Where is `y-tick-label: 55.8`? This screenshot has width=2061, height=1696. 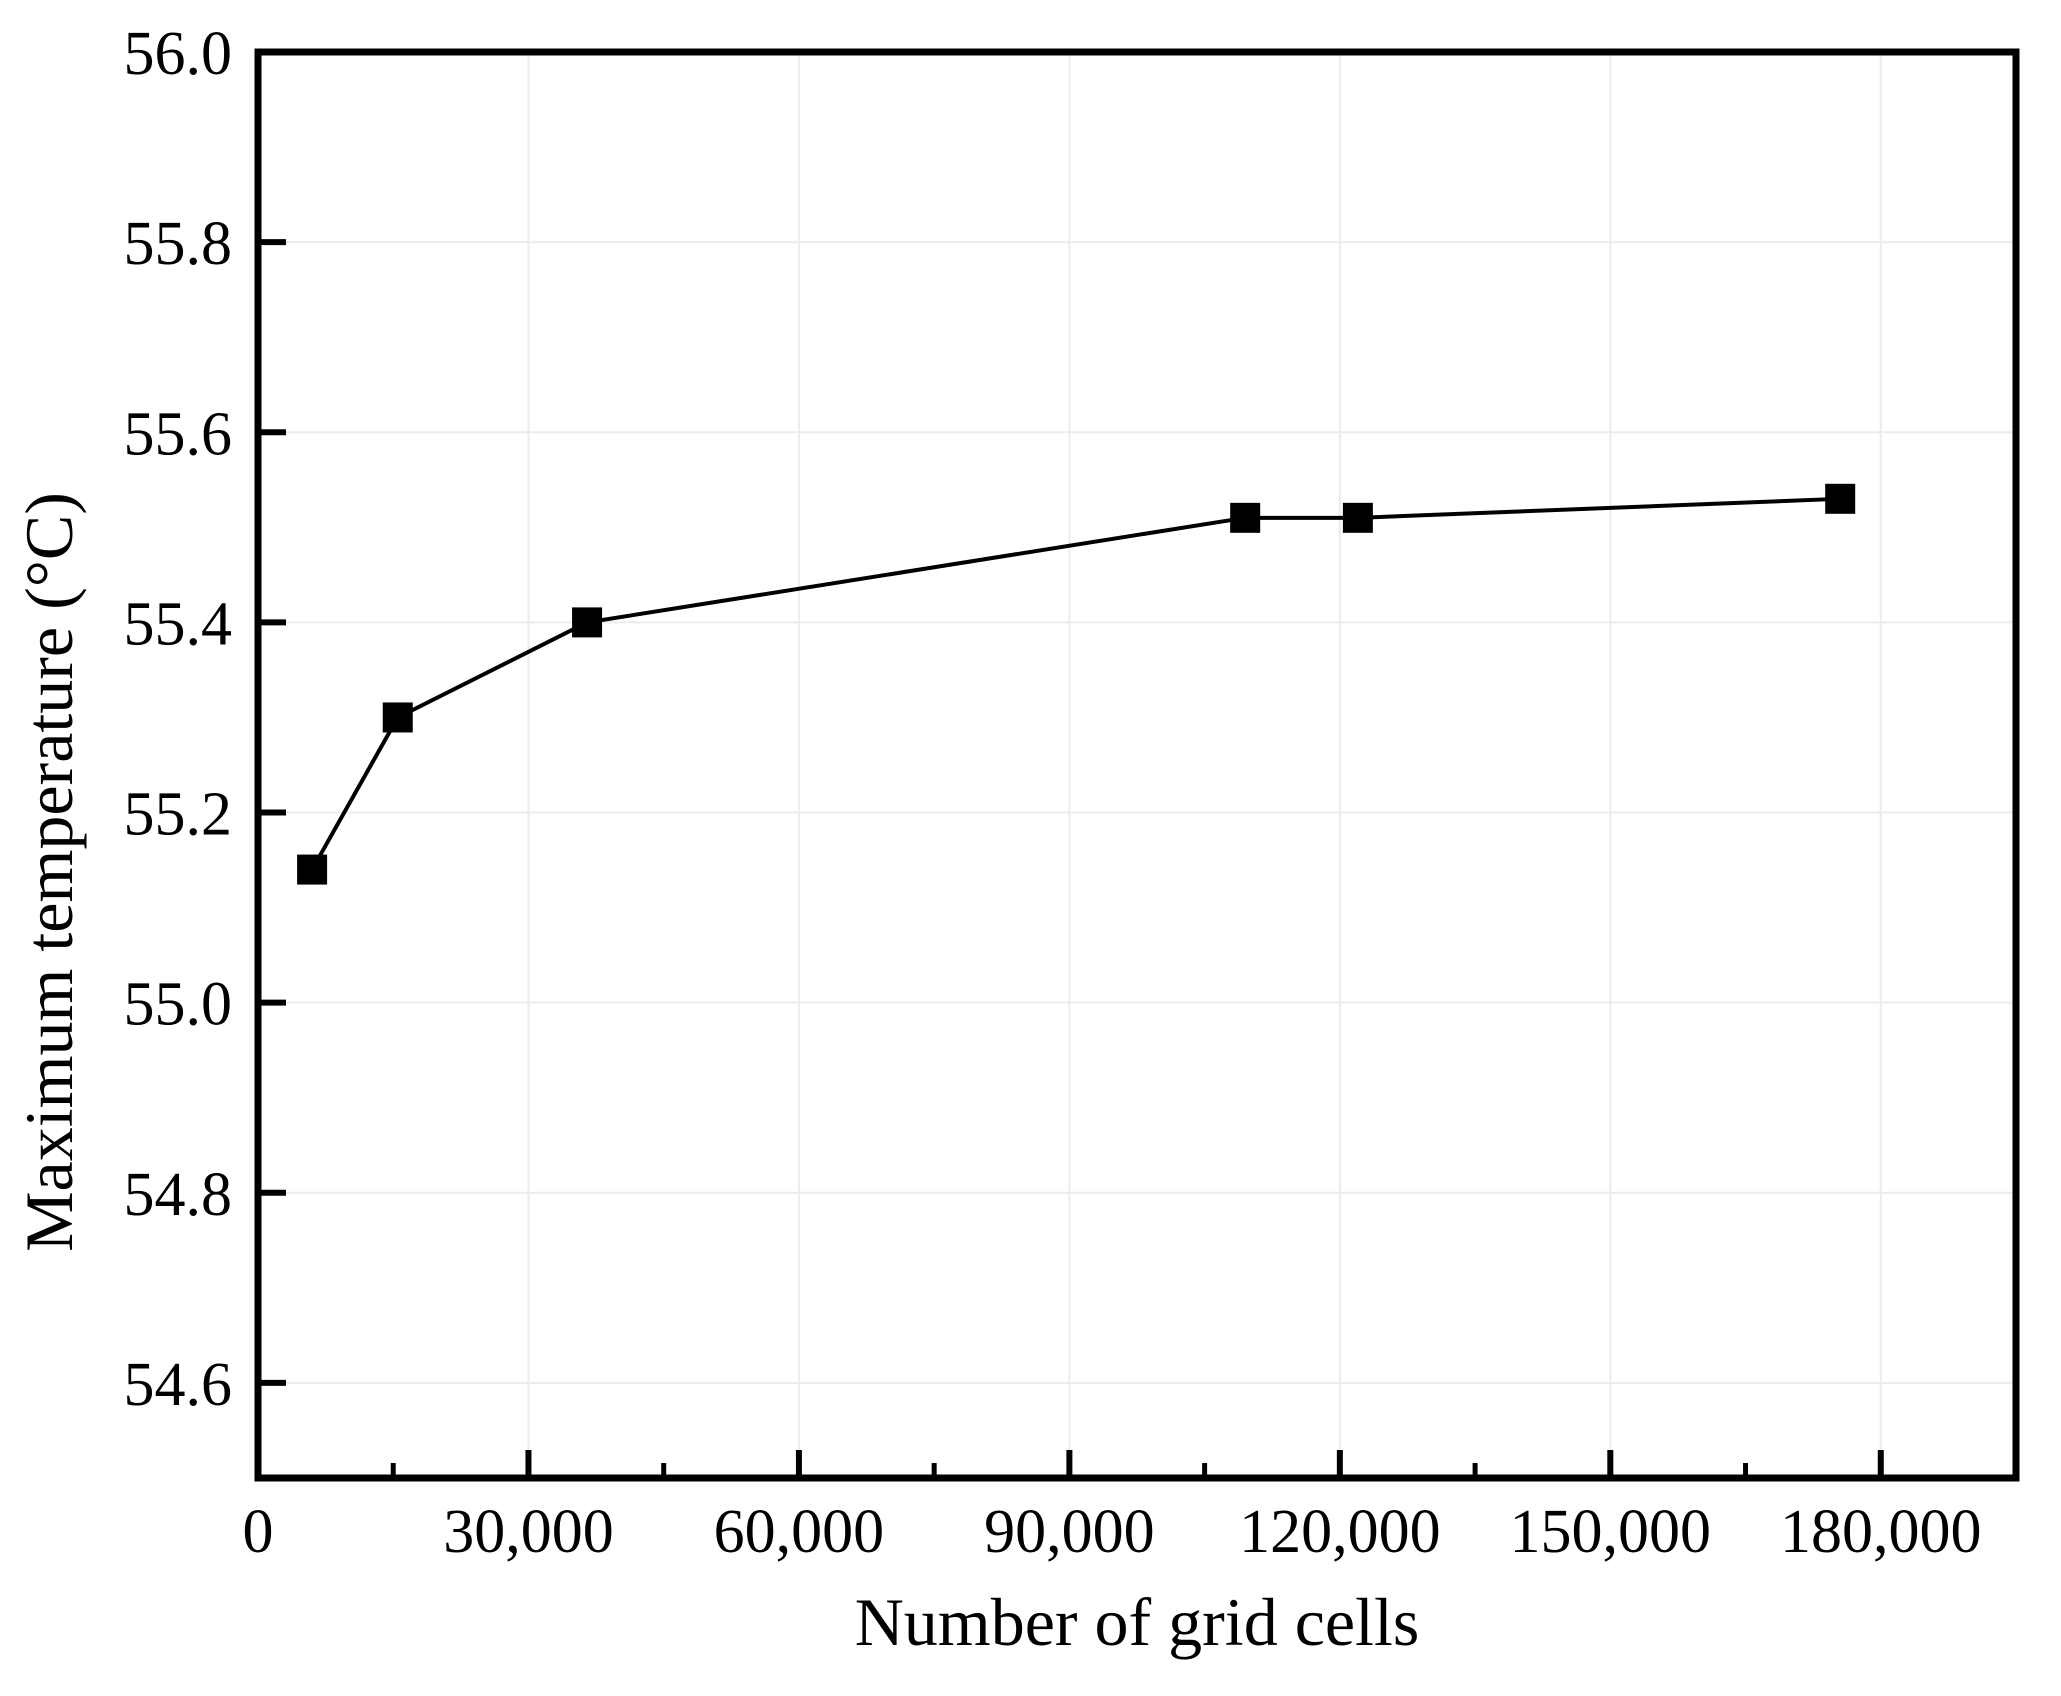
y-tick-label: 55.8 is located at coordinates (178, 244).